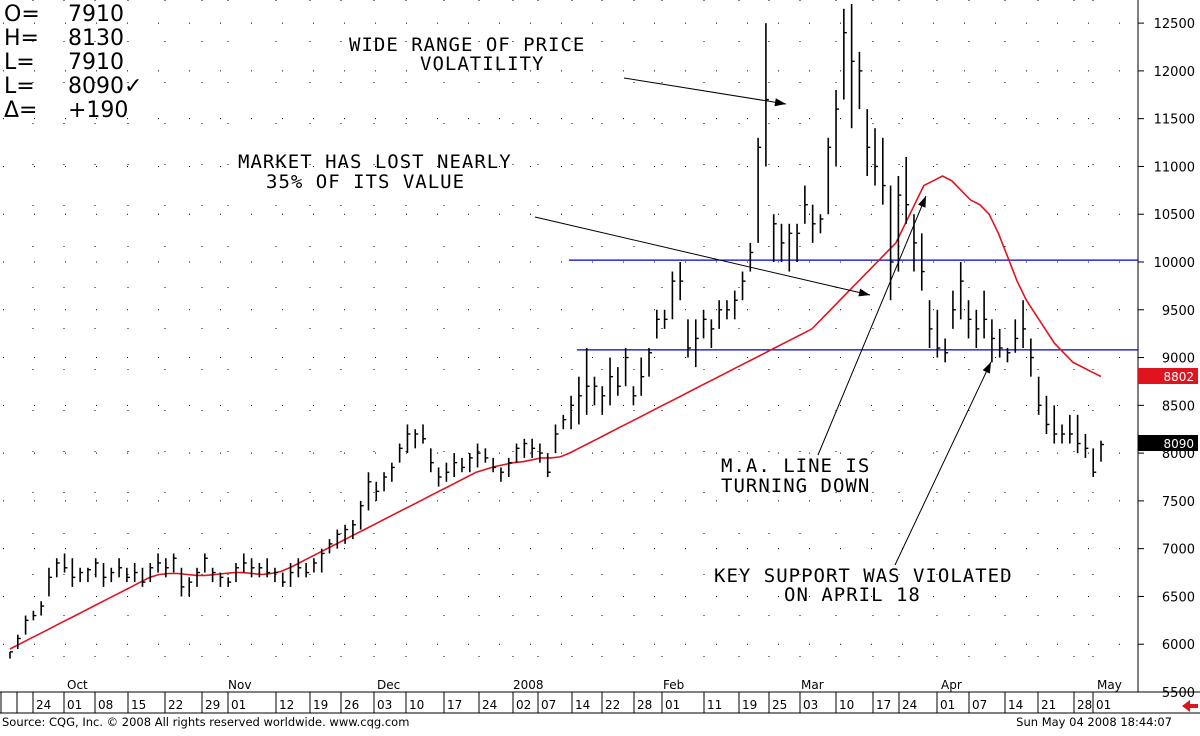 The height and width of the screenshot is (736, 1200). I want to click on x-month-label: Oct, so click(77, 685).